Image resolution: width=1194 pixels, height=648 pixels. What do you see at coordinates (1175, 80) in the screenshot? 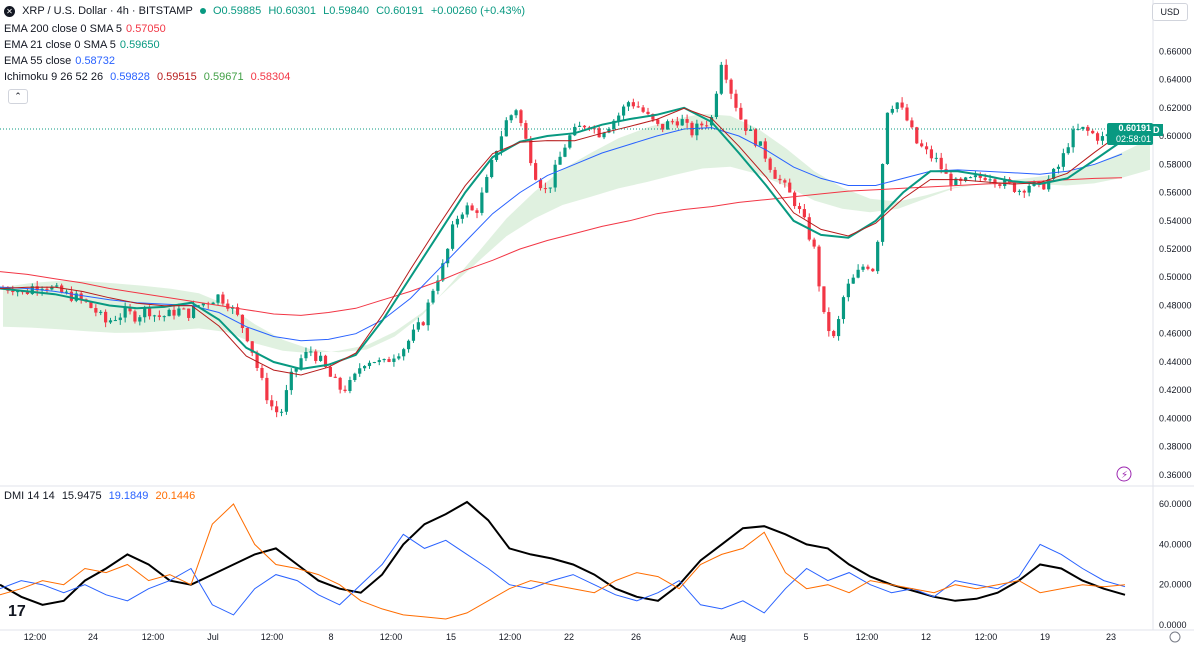
I see `price-tick-label: 0.64000` at bounding box center [1175, 80].